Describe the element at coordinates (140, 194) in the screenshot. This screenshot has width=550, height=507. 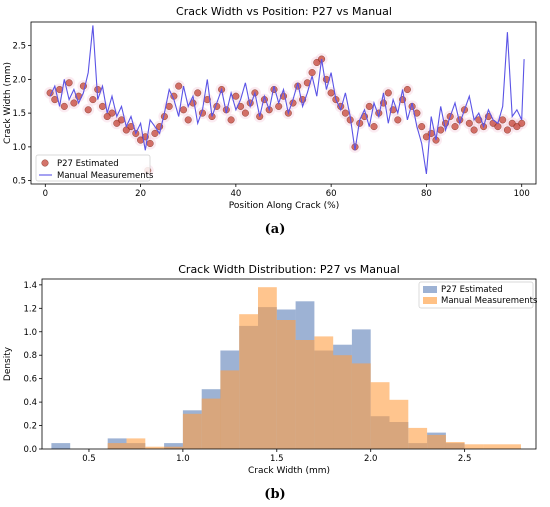
I see `x-tick-label: 20` at that location.